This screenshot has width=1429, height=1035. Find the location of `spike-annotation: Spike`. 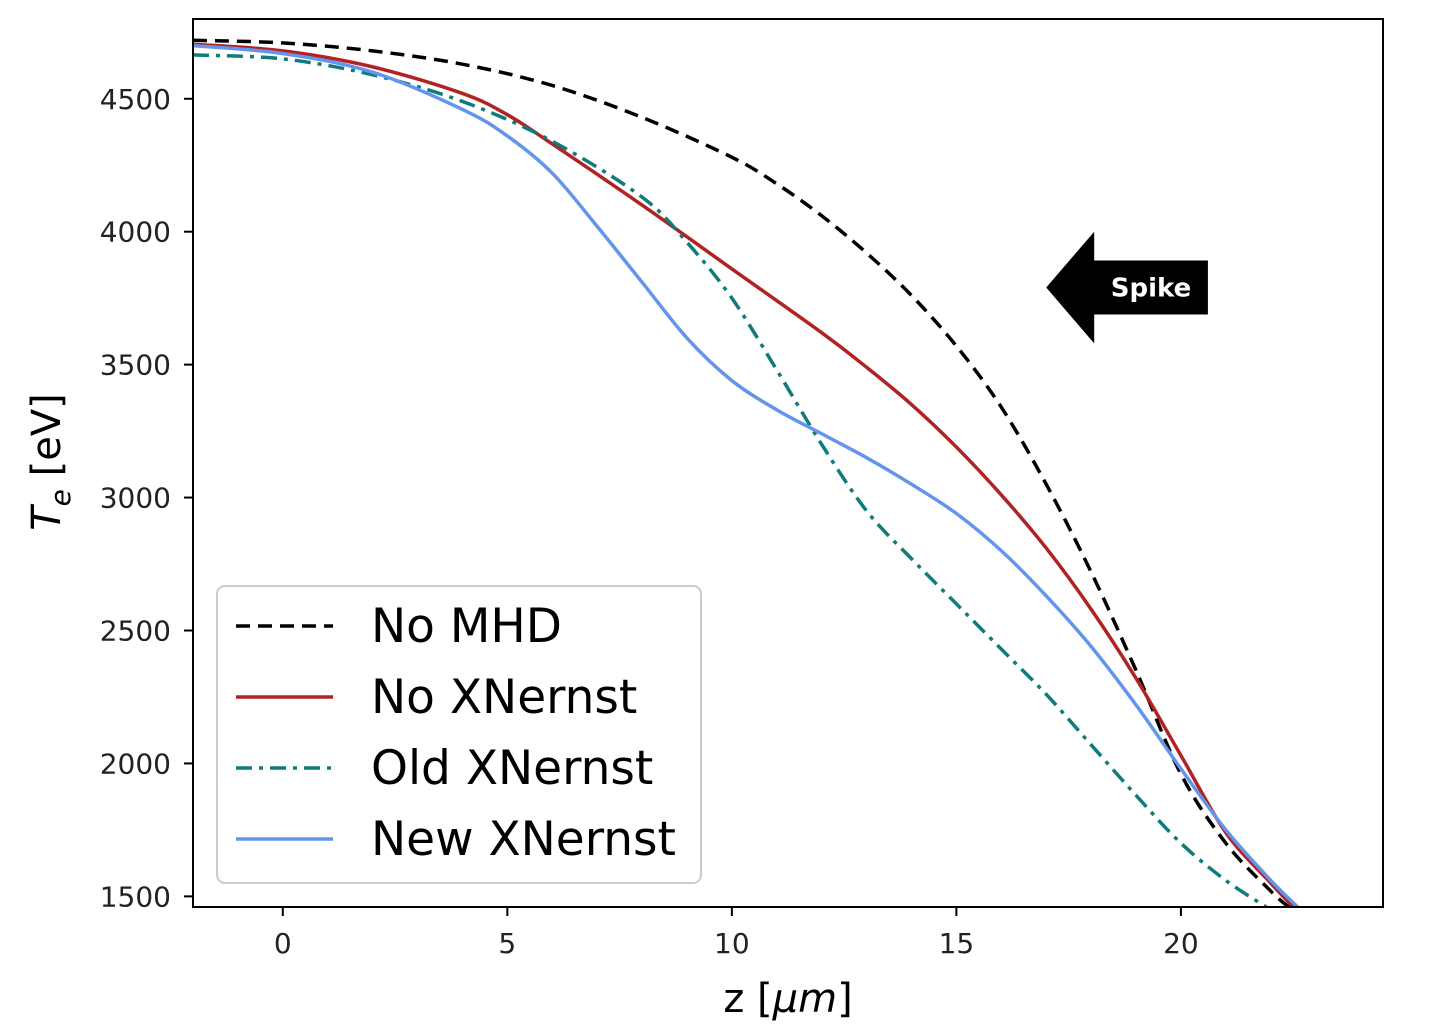

spike-annotation: Spike is located at coordinates (1127, 287).